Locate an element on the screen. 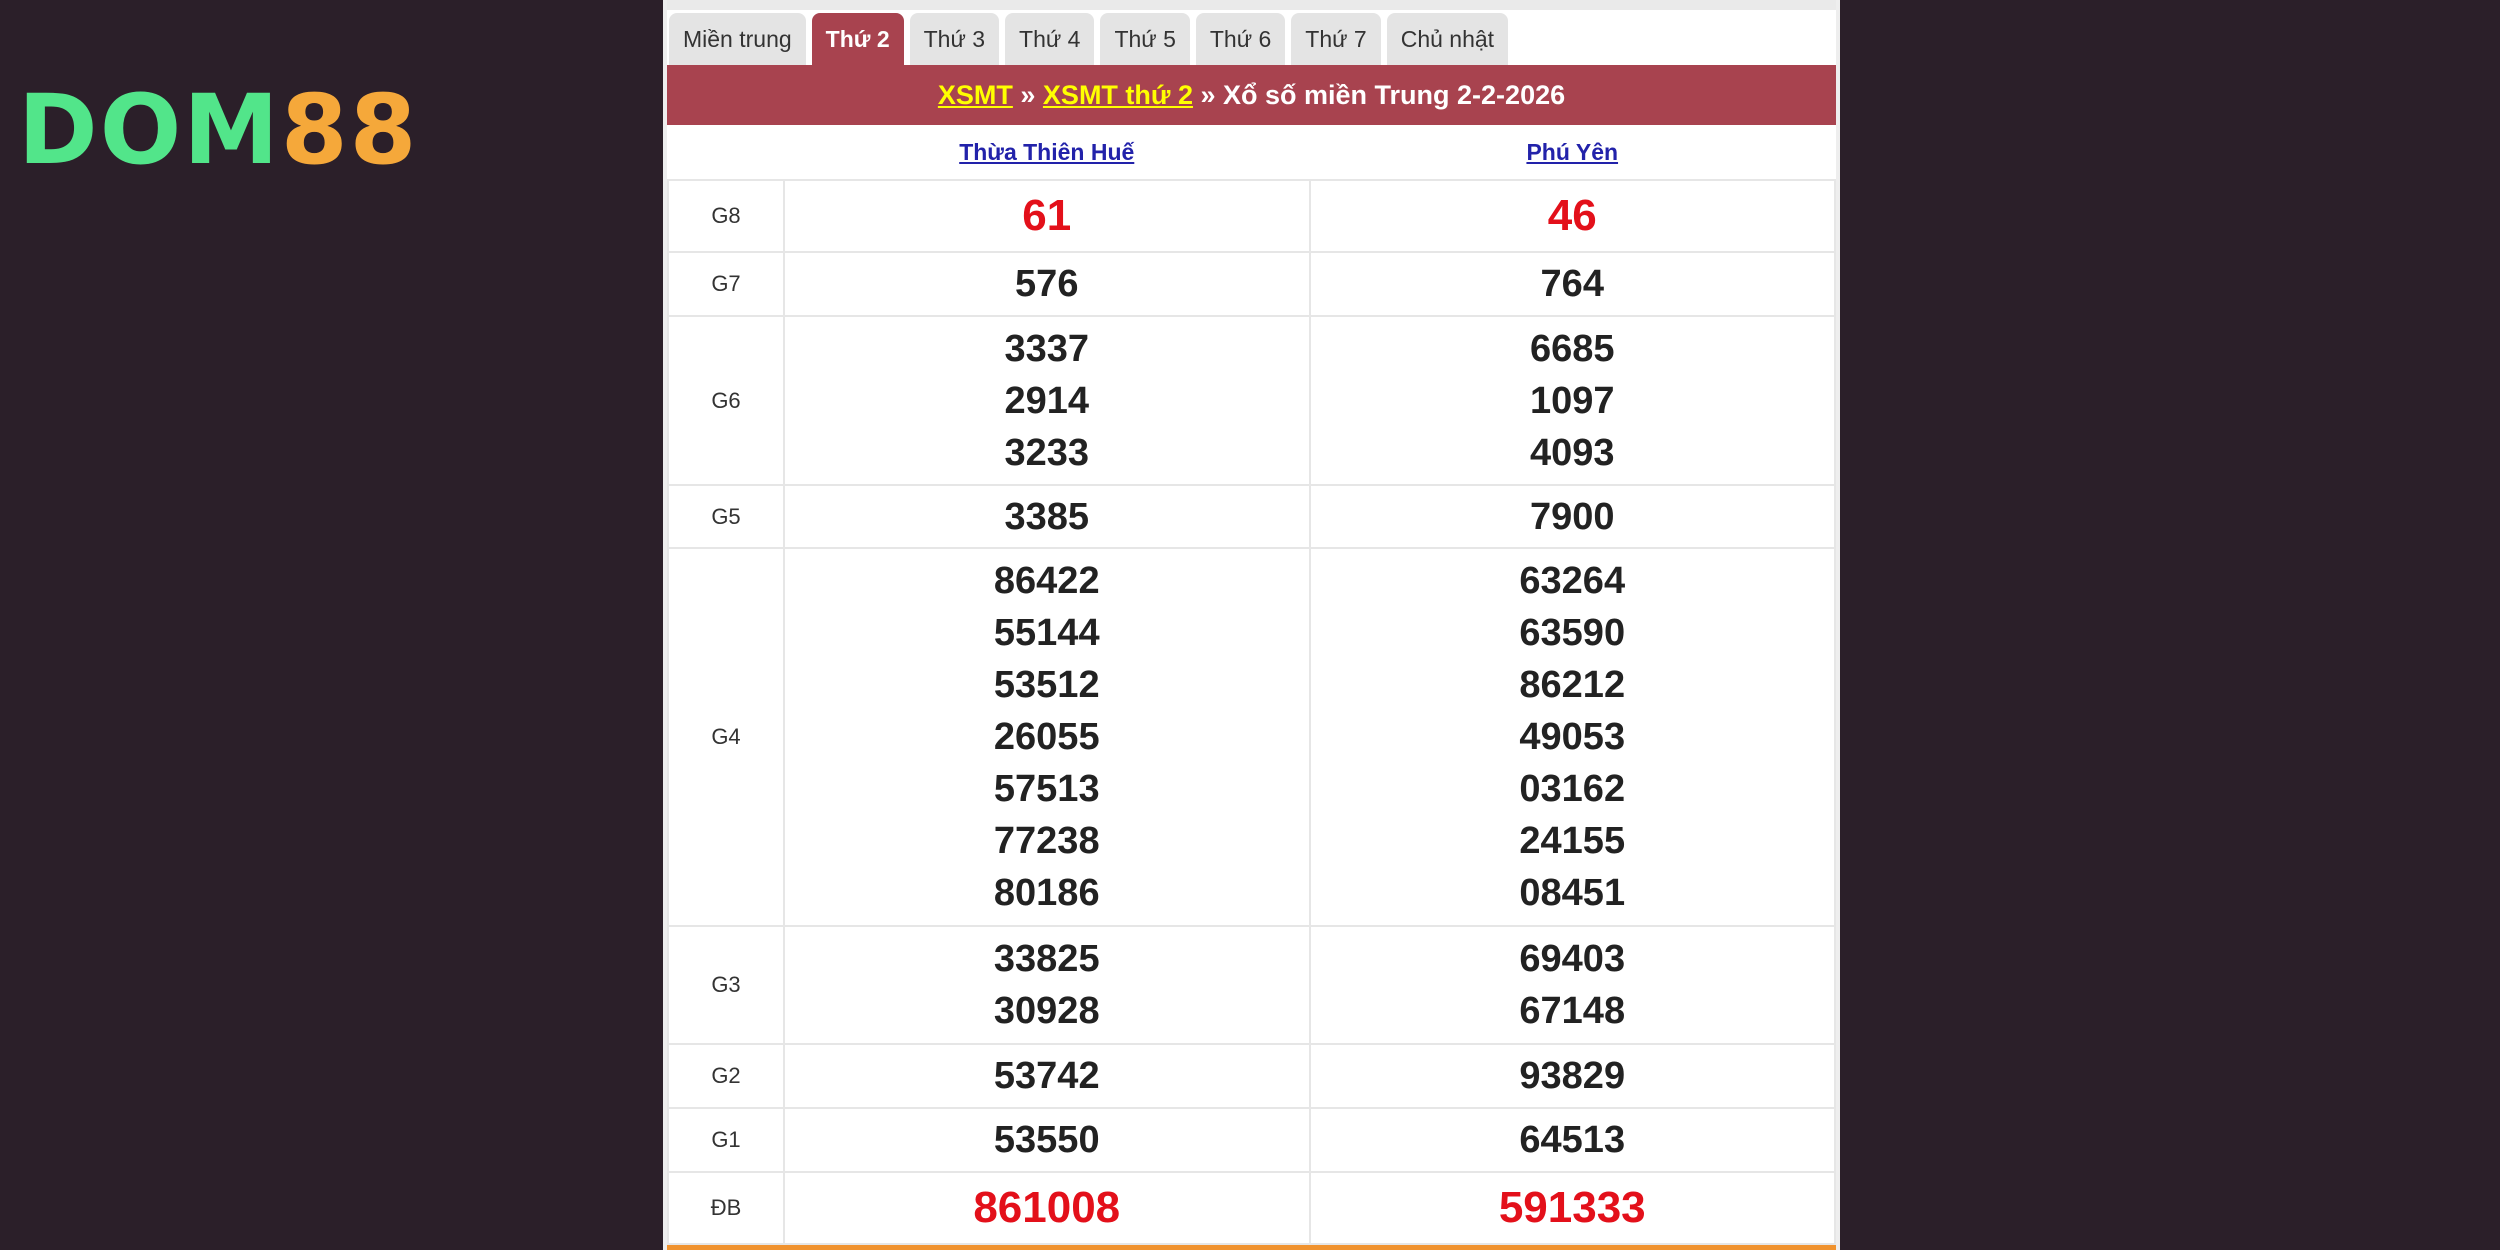 The image size is (2500, 1250). prize-number: 53742 is located at coordinates (1046, 1076).